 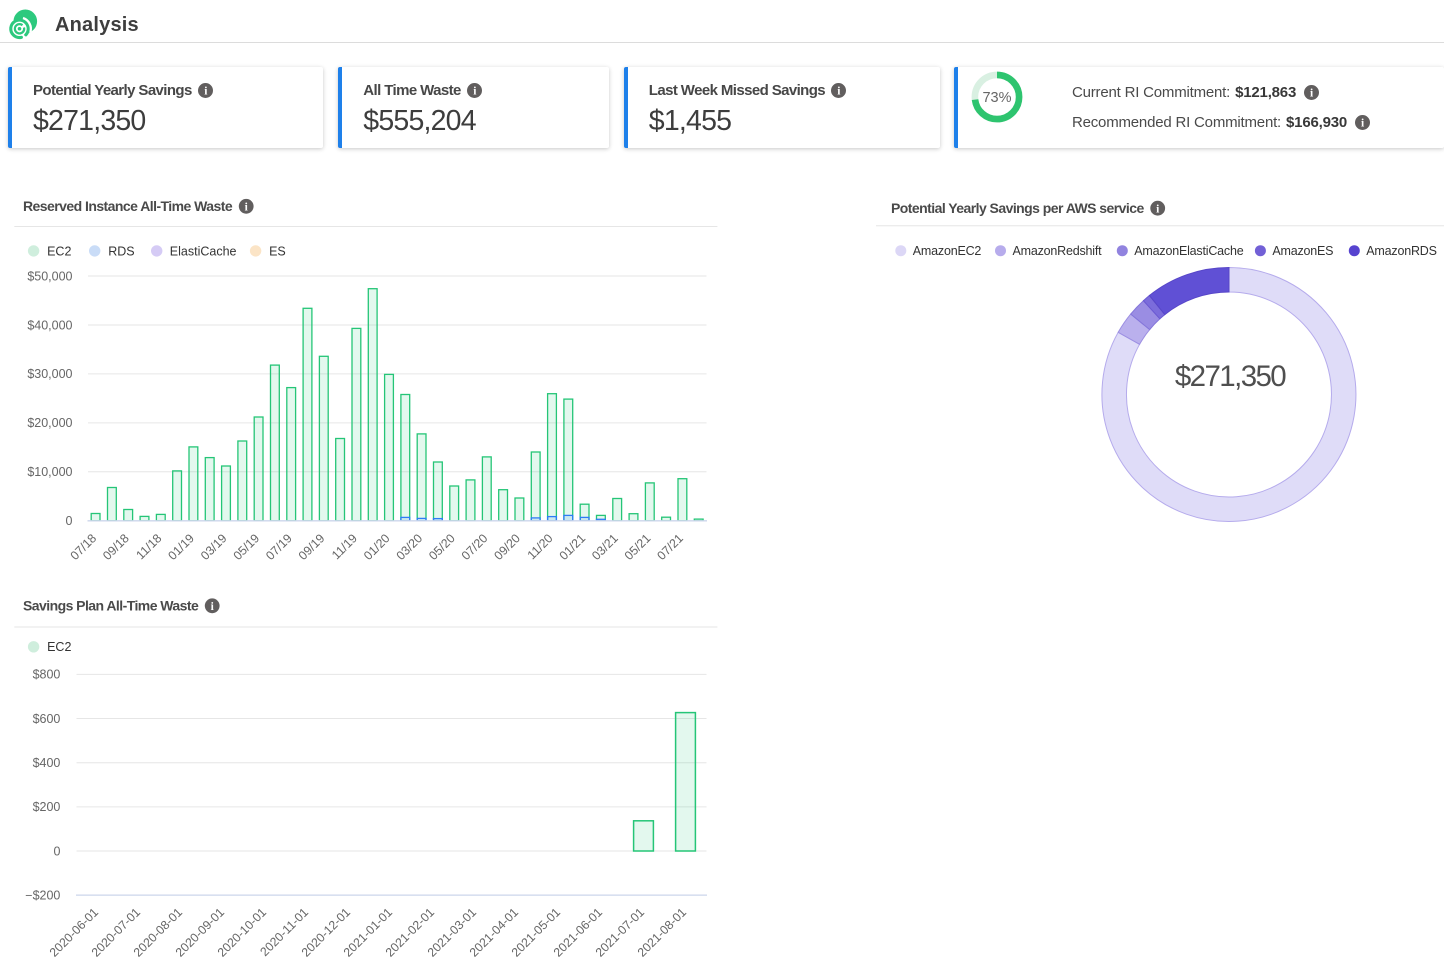 I want to click on svg-text: 07/21, so click(x=670, y=547).